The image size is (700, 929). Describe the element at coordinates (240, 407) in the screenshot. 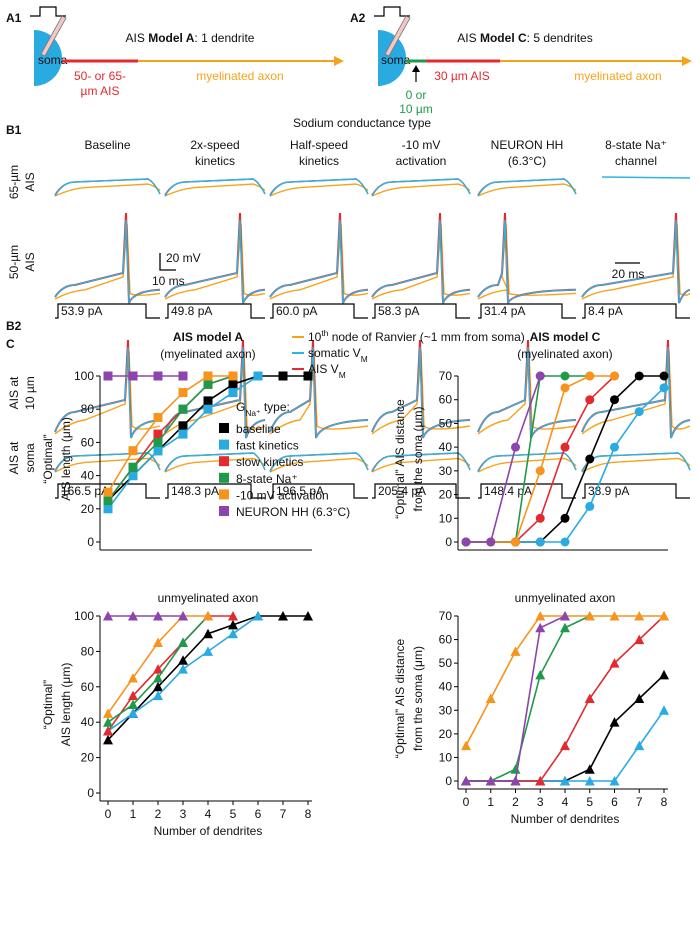

I see `text-run: G` at that location.